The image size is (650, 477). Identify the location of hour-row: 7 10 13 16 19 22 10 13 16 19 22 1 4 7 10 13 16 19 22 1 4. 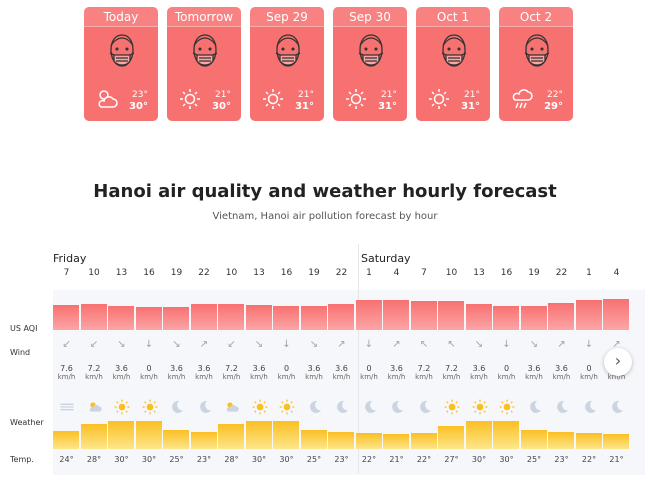
(325, 276).